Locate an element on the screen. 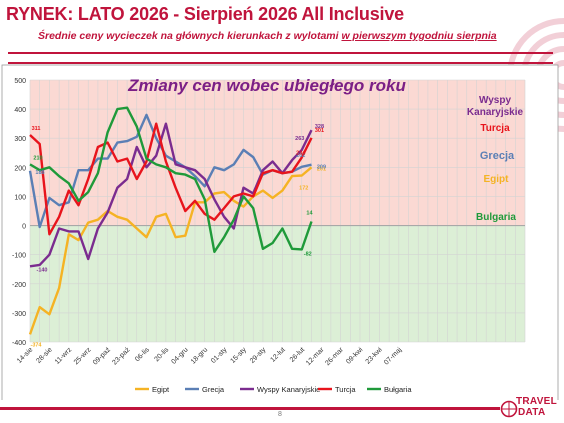  y-tick-label: 500 is located at coordinates (20, 81).